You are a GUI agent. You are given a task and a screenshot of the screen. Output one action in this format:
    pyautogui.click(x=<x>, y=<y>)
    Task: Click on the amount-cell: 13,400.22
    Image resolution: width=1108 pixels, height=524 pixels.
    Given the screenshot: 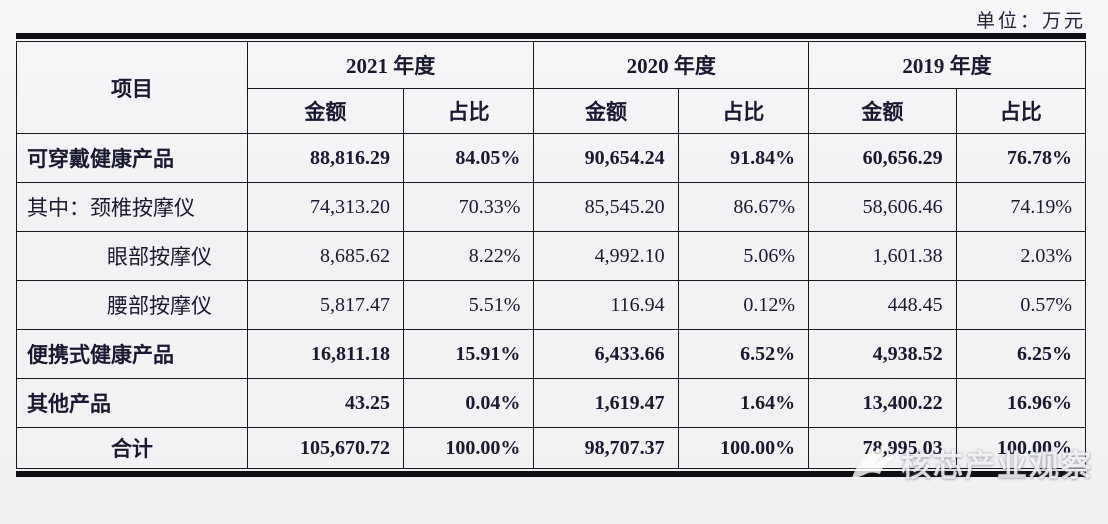 What is the action you would take?
    pyautogui.click(x=882, y=403)
    